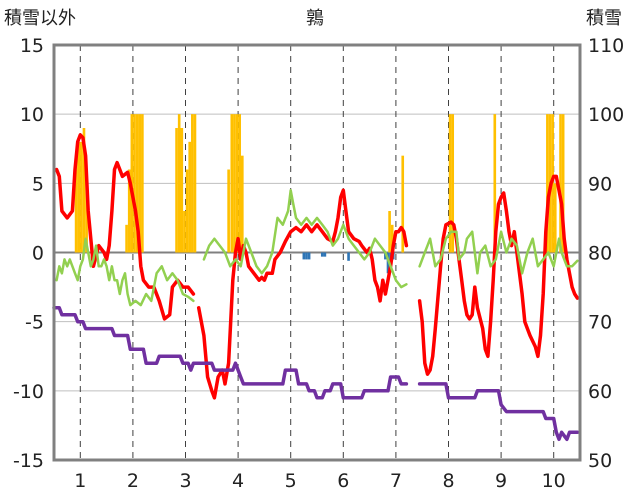 This screenshot has height=501, width=636. What do you see at coordinates (38, 184) in the screenshot?
I see `y-left-tick-label: 5` at bounding box center [38, 184].